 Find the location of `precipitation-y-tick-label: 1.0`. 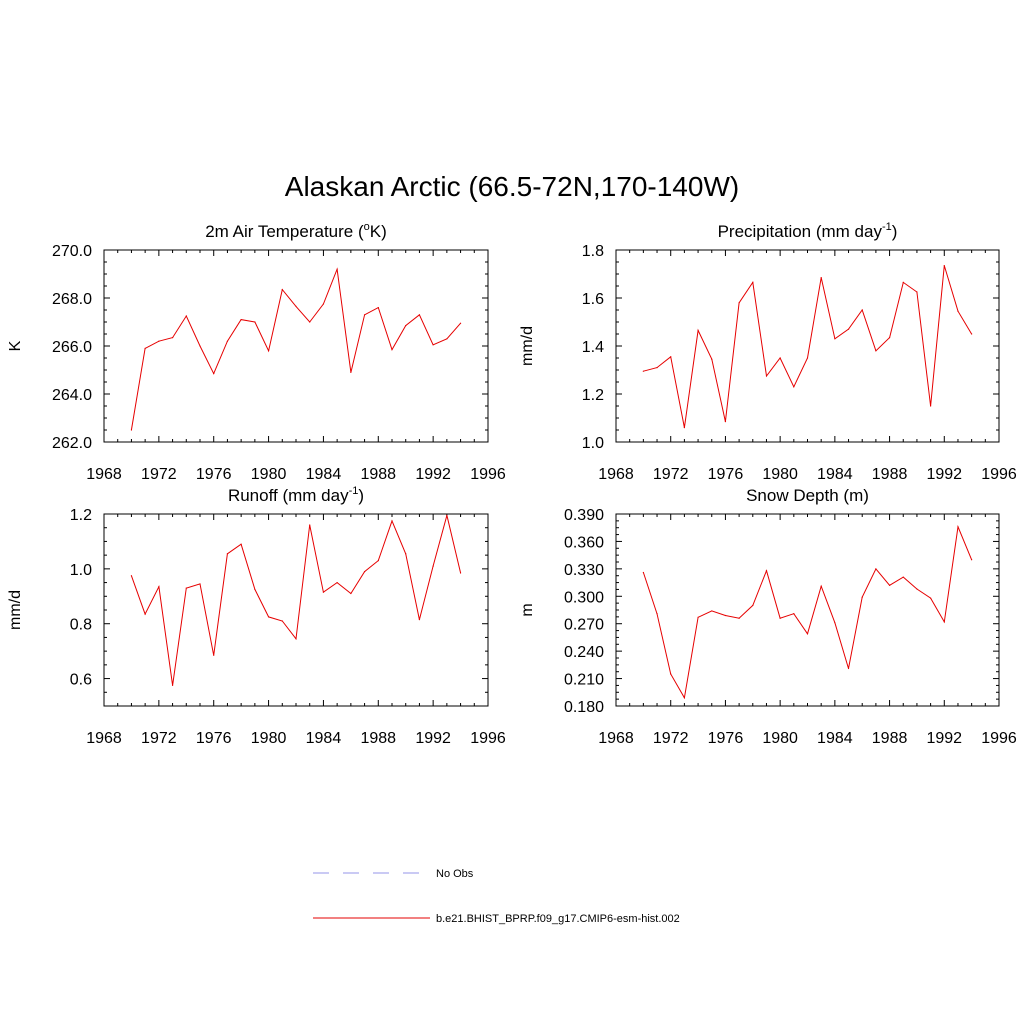

precipitation-y-tick-label: 1.0 is located at coordinates (593, 443).